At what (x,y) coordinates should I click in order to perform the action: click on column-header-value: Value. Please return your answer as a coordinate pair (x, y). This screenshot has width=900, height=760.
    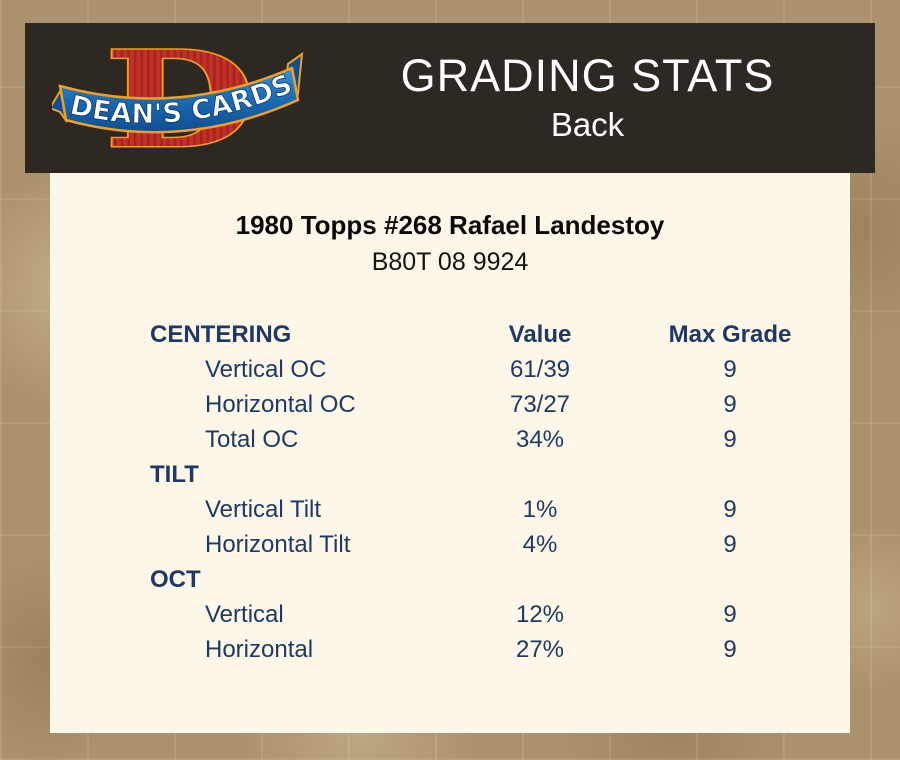
    Looking at the image, I should click on (540, 334).